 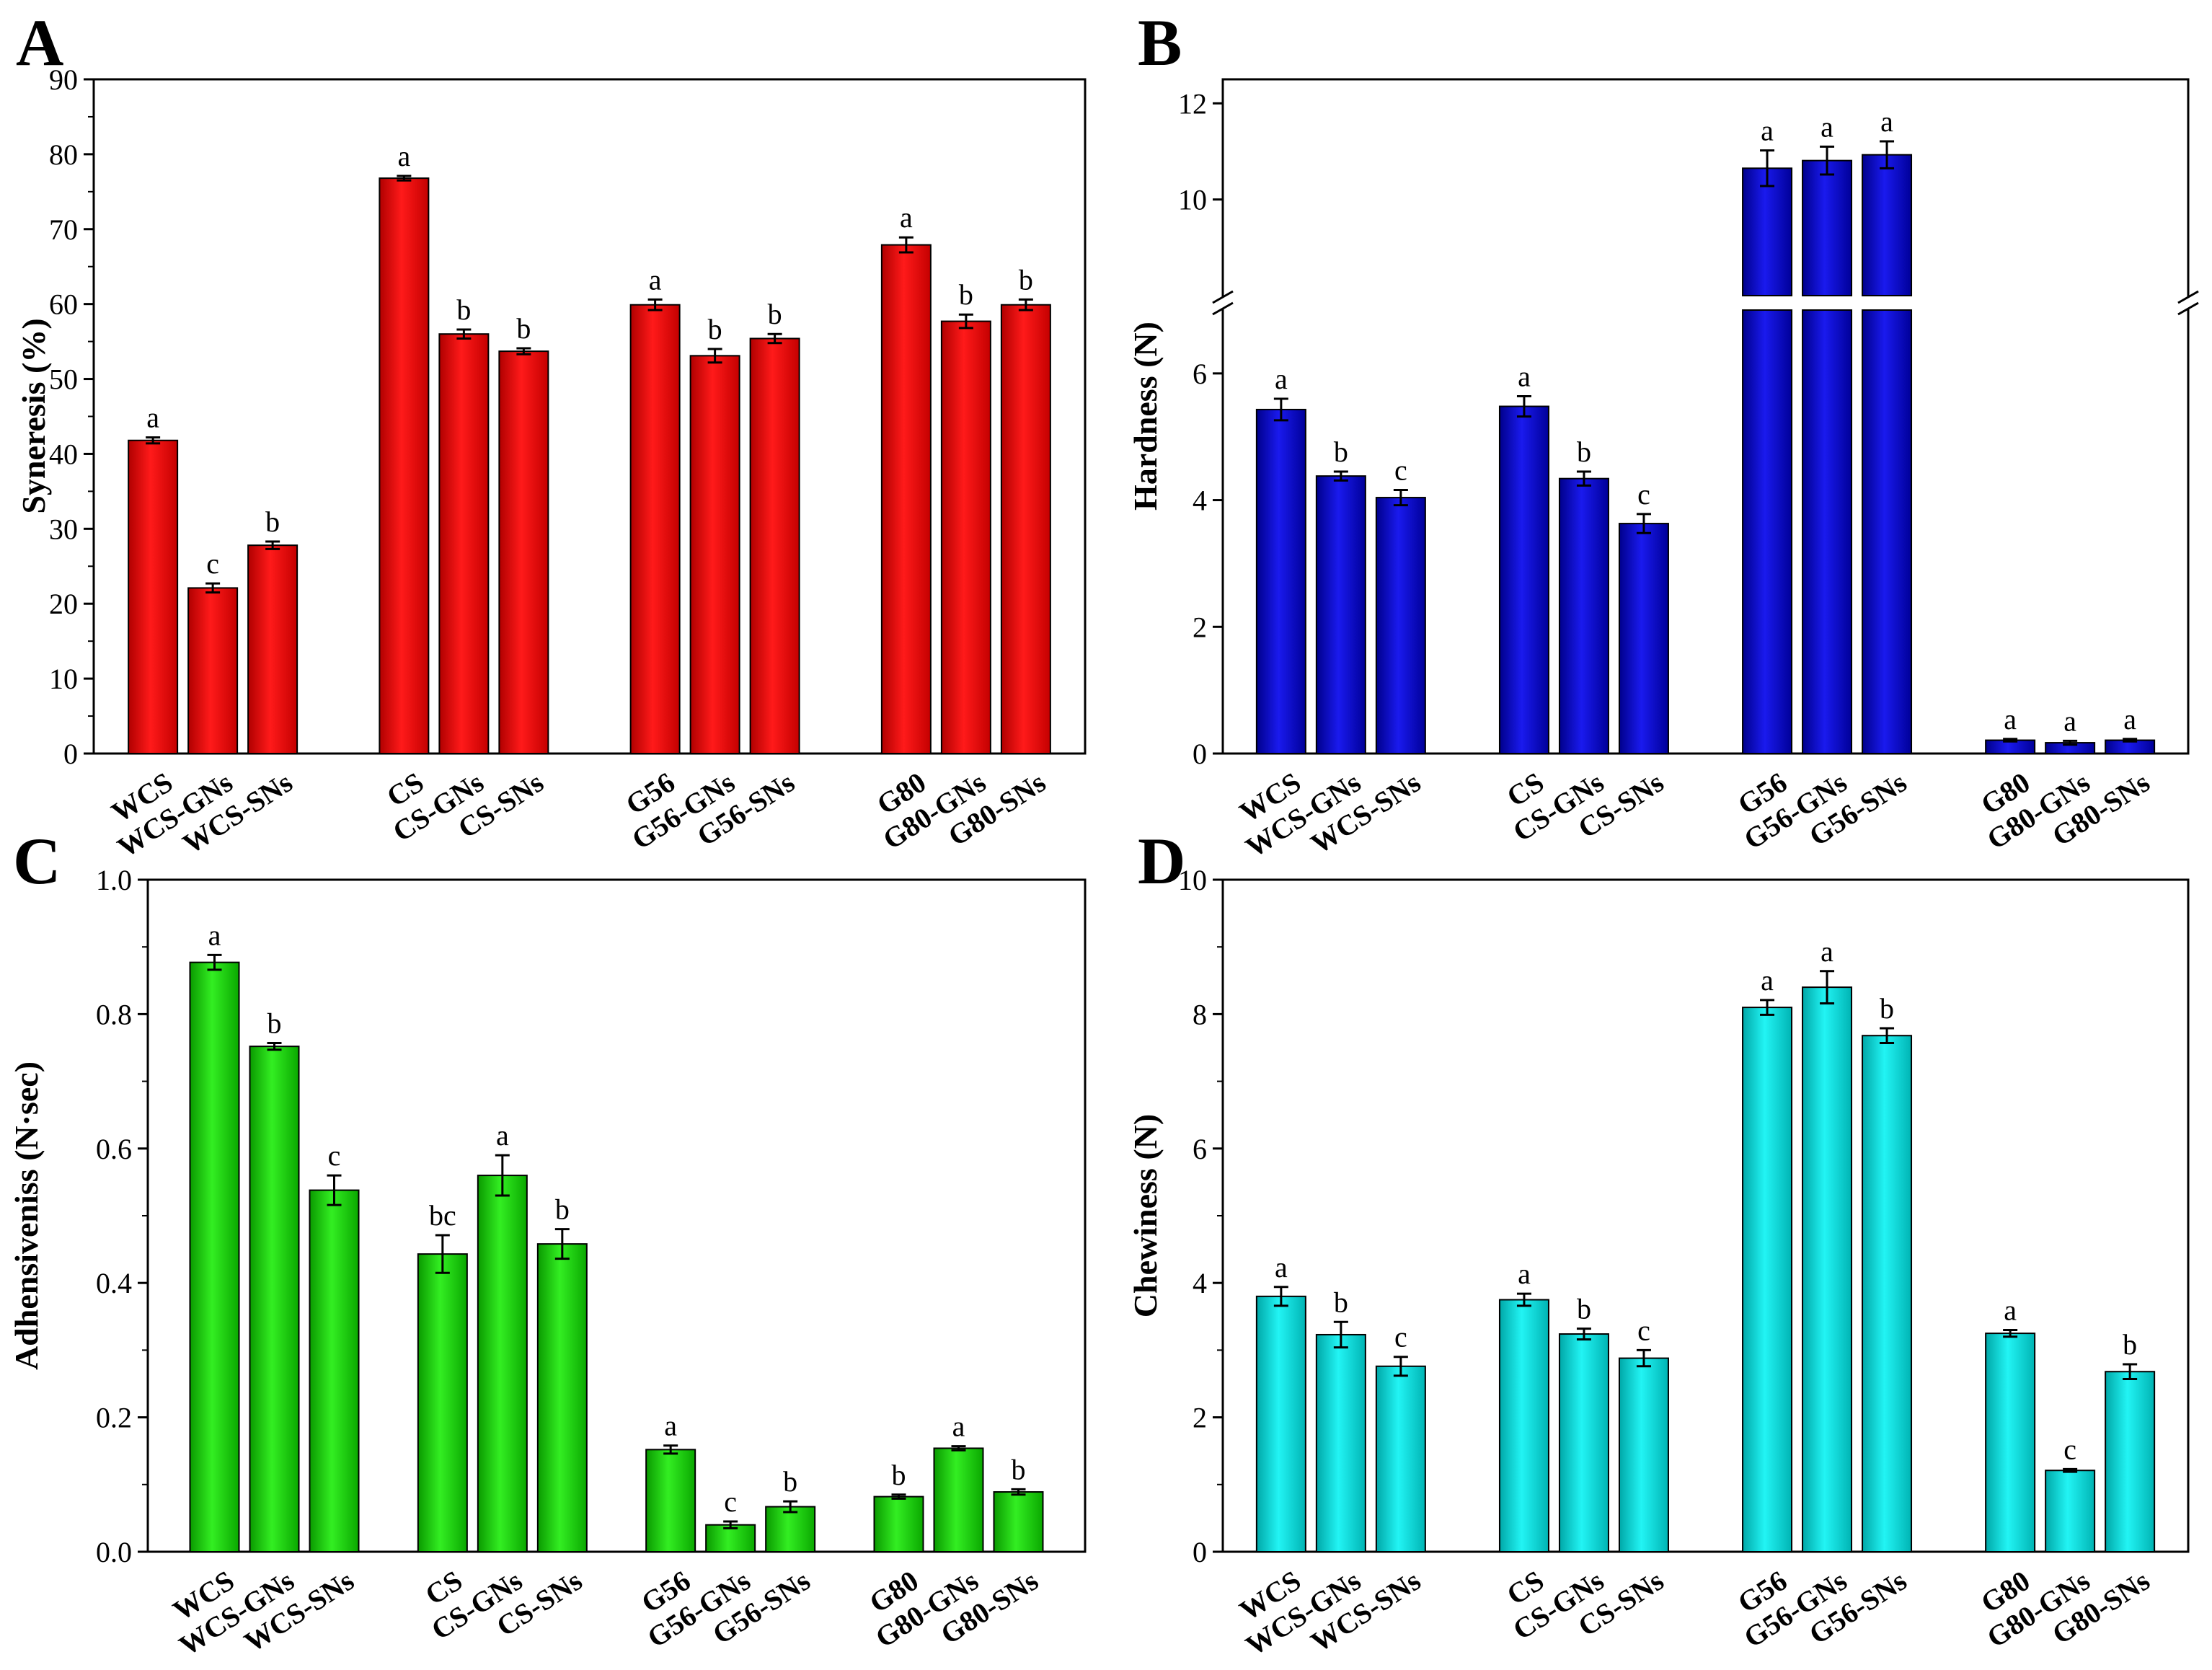 What do you see at coordinates (1341, 452) in the screenshot?
I see `panel-b-sig-label-wcs-gns: b` at bounding box center [1341, 452].